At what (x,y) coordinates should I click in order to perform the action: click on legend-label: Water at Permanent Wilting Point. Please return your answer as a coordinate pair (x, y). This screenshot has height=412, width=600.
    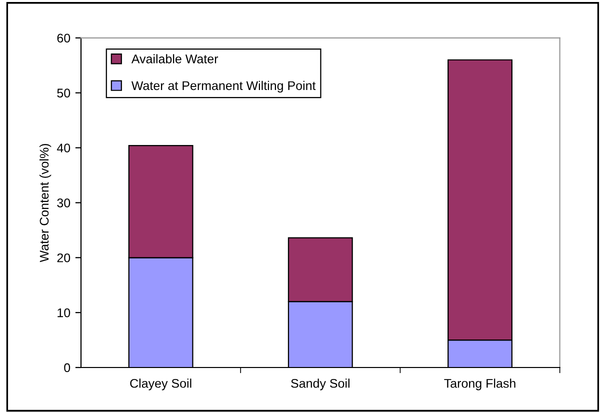
    Looking at the image, I should click on (223, 86).